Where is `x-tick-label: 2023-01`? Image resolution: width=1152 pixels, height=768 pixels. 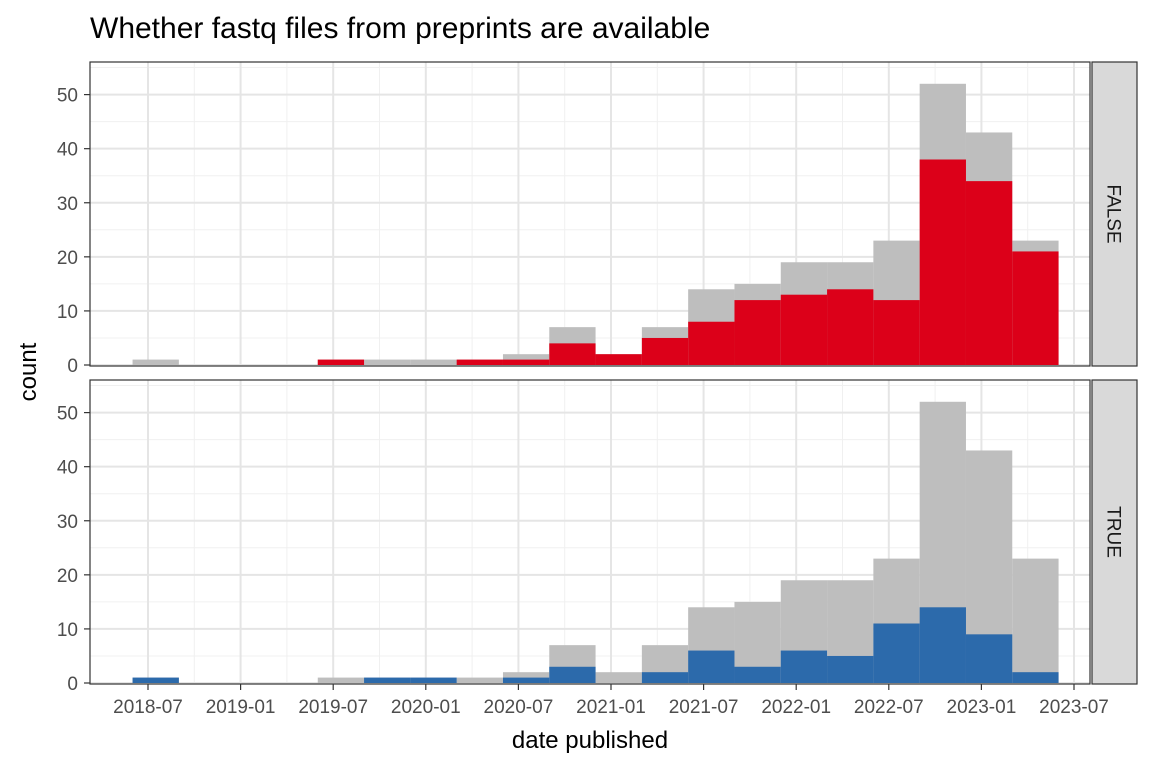
x-tick-label: 2023-01 is located at coordinates (982, 707).